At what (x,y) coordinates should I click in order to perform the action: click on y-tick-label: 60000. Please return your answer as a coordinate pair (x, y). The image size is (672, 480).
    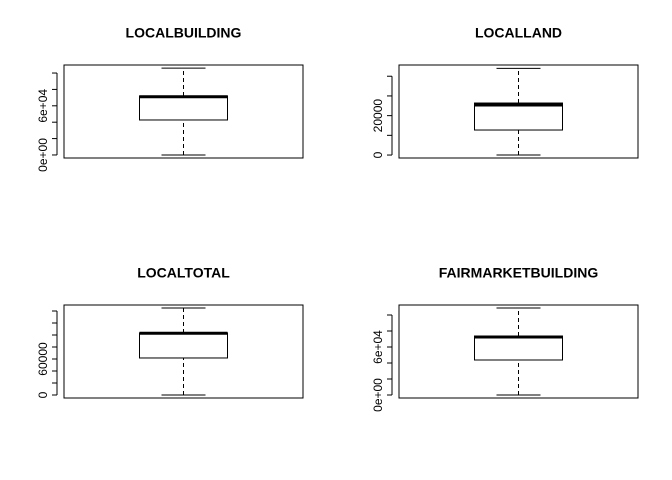
    Looking at the image, I should click on (43, 359).